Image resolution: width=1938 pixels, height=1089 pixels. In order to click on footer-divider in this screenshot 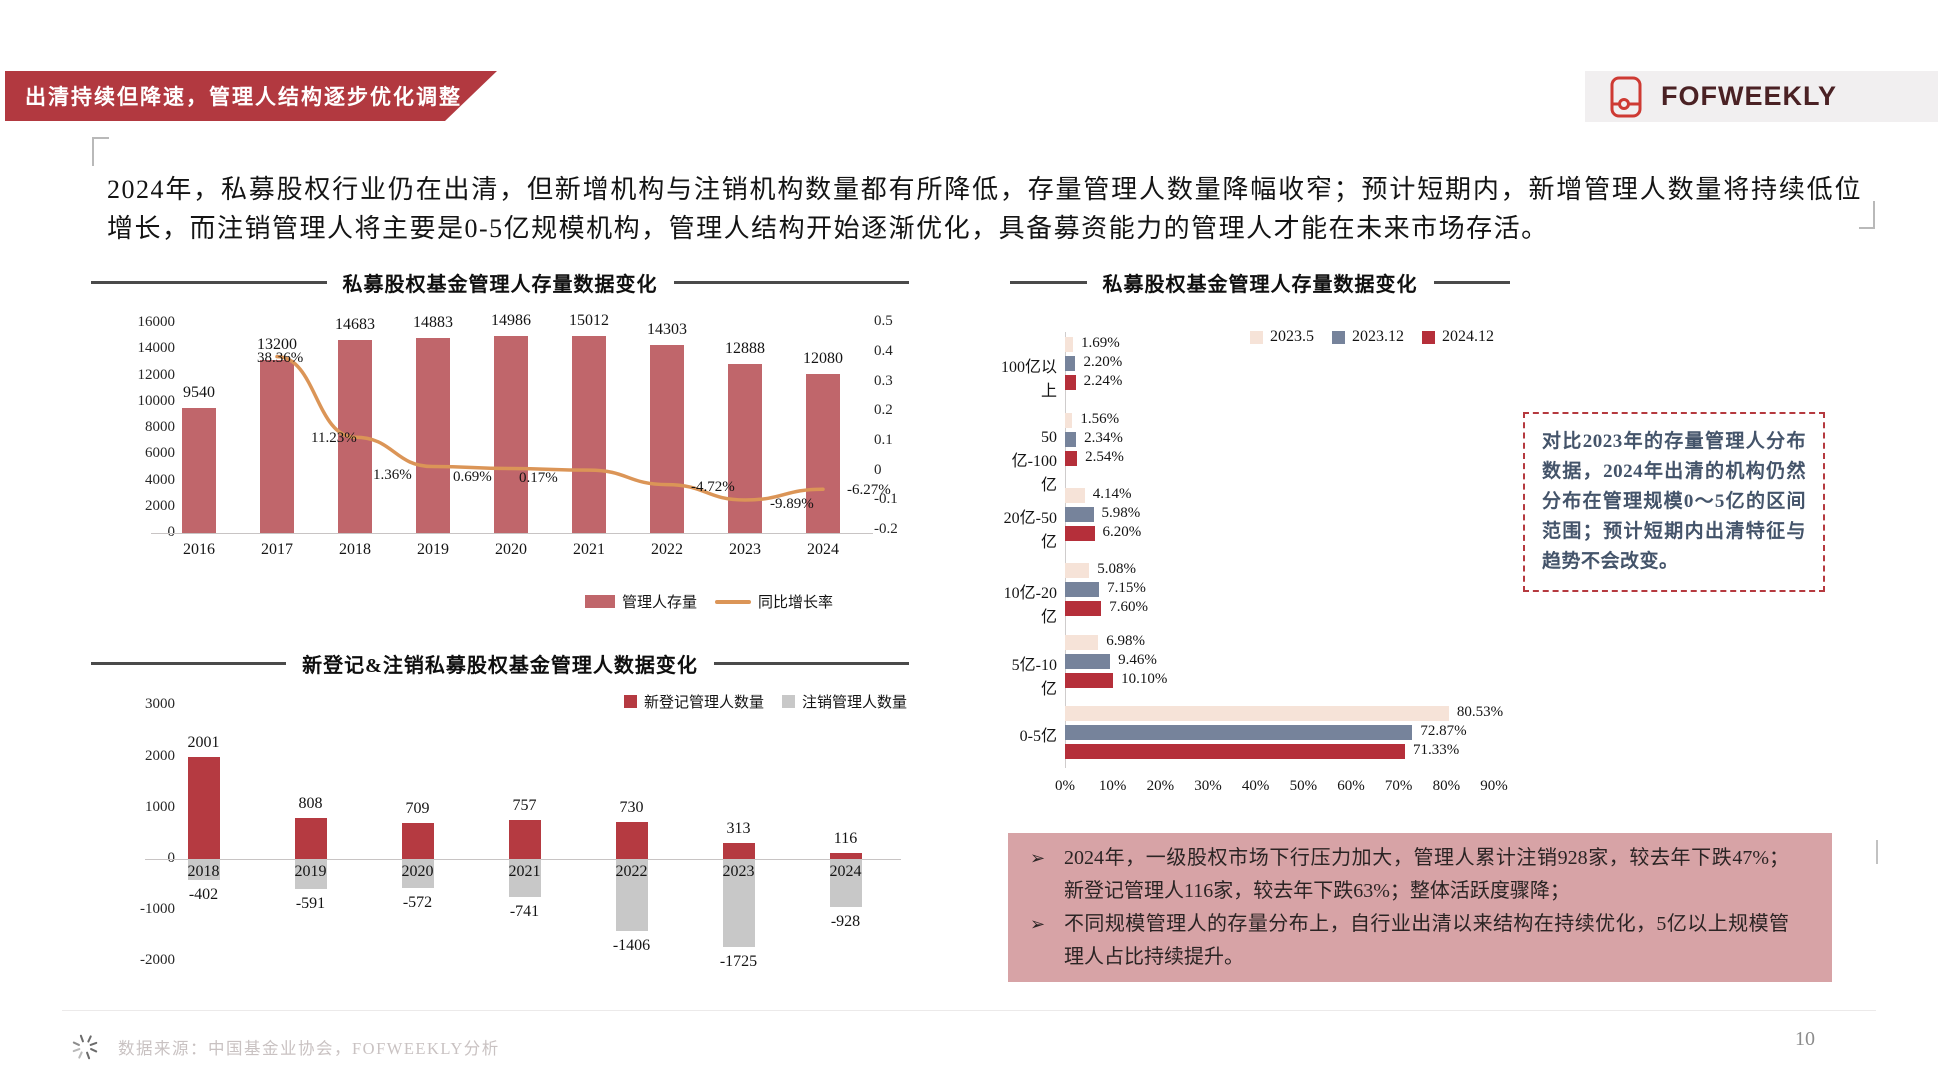, I will do `click(969, 1010)`.